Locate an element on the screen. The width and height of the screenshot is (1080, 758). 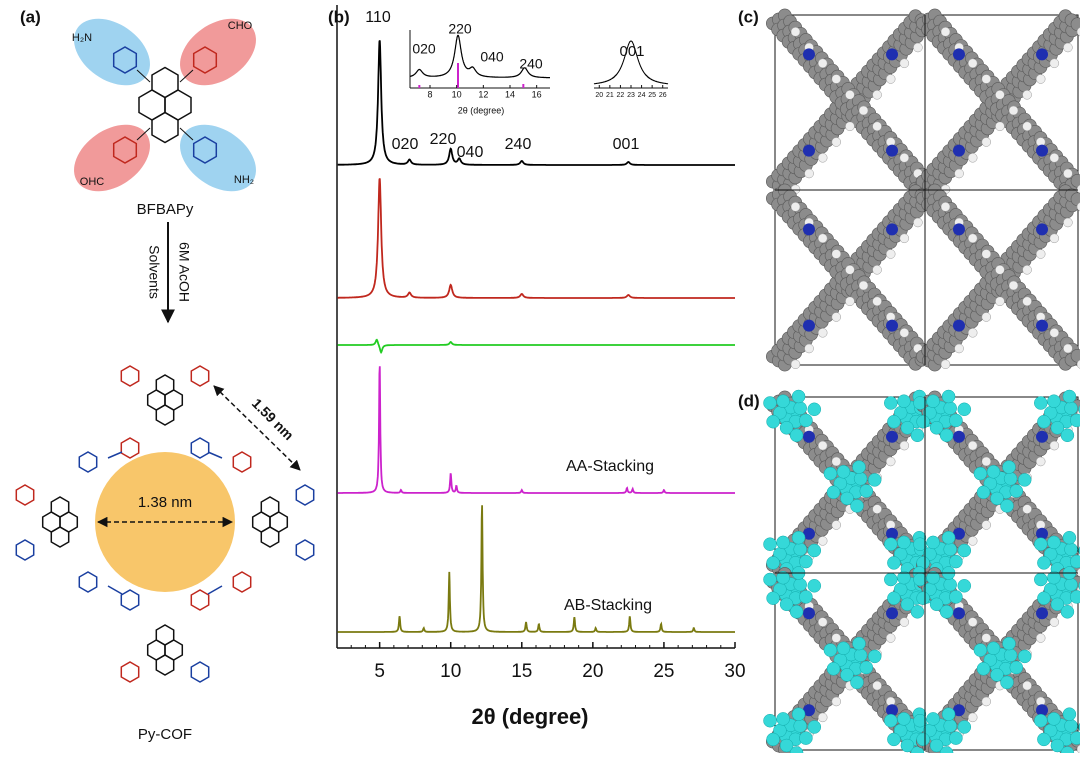
pore-size: 1.38 nm is located at coordinates (165, 502).